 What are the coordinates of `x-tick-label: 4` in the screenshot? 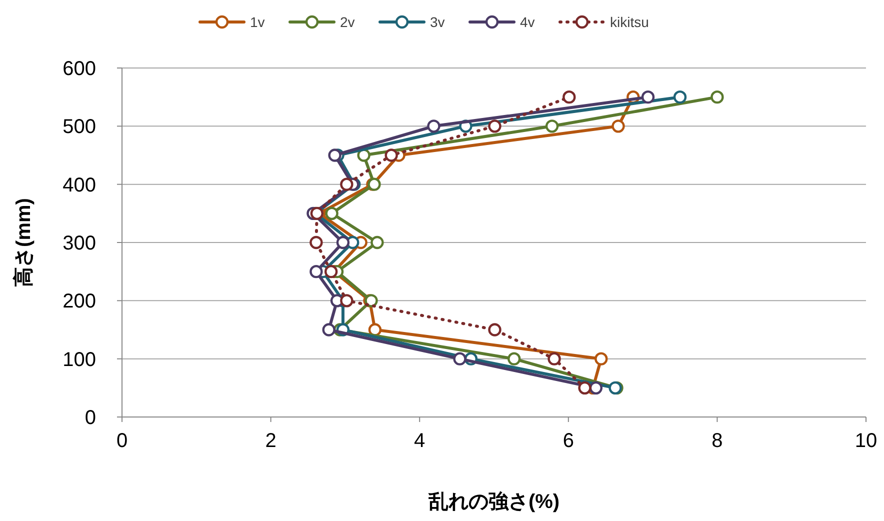 It's located at (420, 441).